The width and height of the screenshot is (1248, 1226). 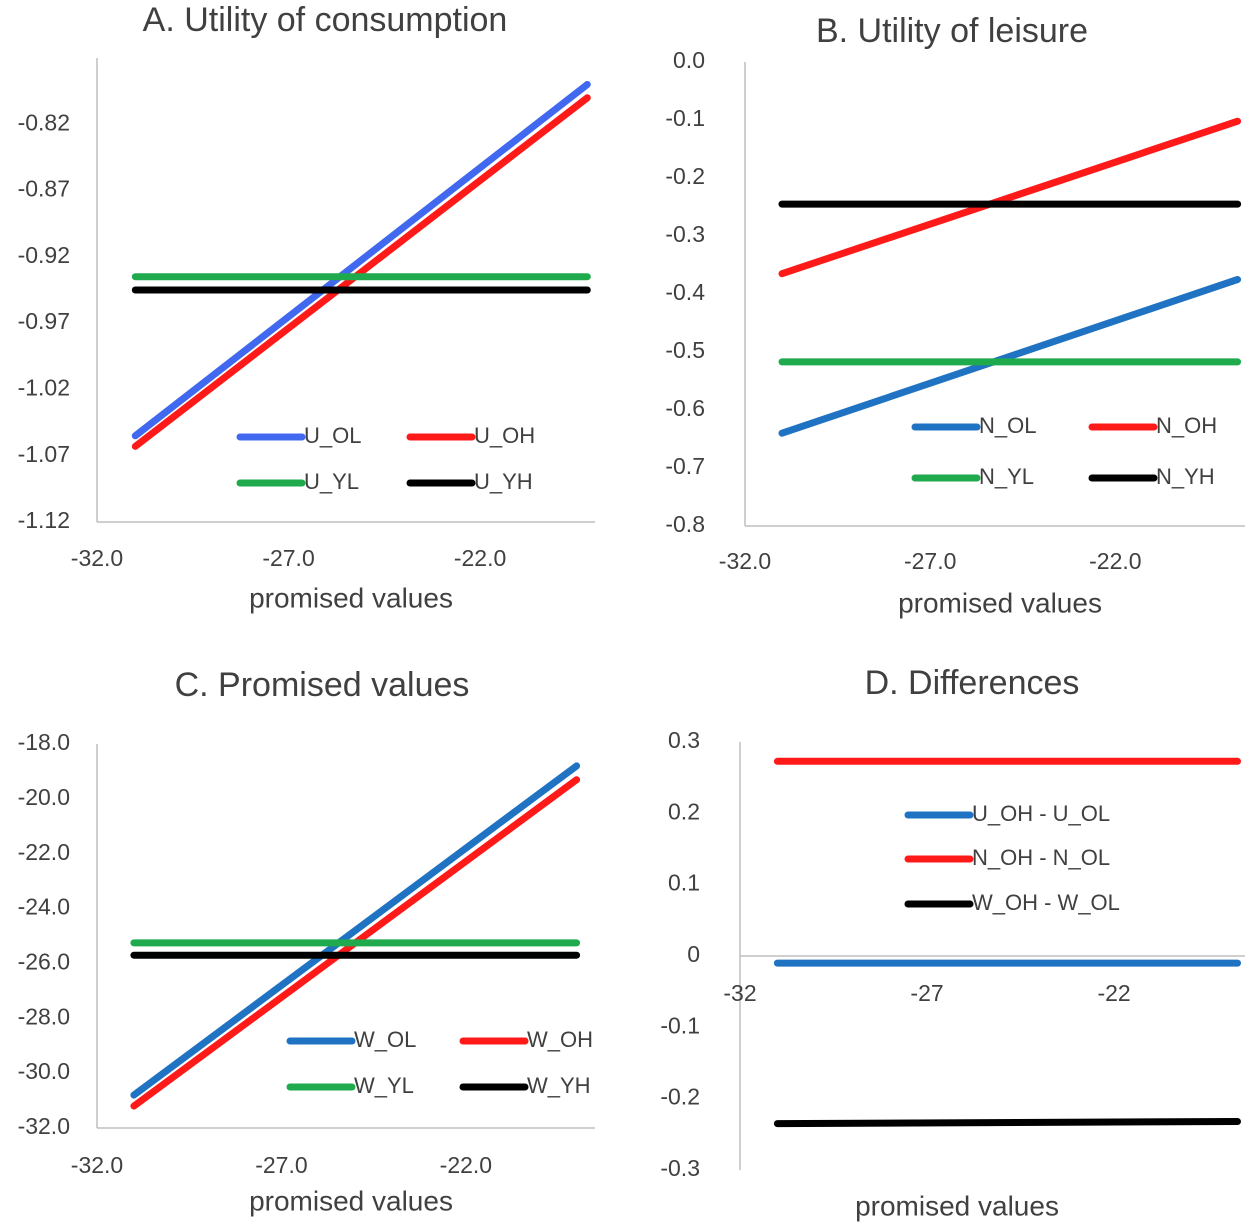 What do you see at coordinates (332, 435) in the screenshot?
I see `legend-label: U_OL` at bounding box center [332, 435].